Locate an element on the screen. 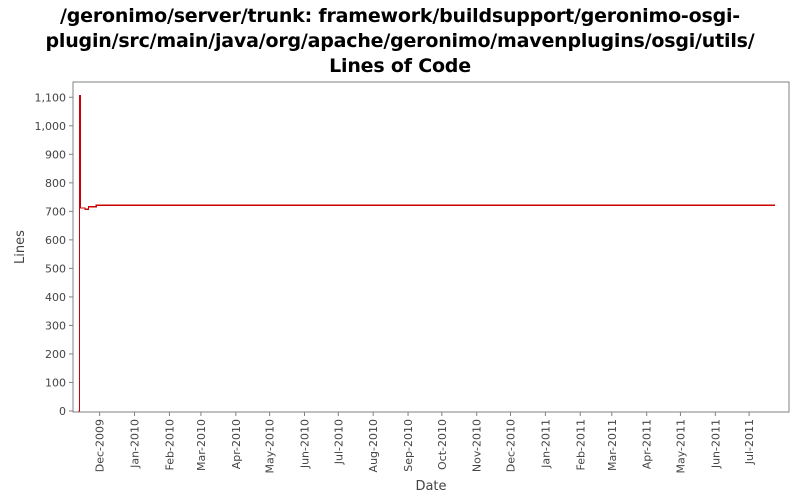 The height and width of the screenshot is (500, 800). y-tick-label: 300 is located at coordinates (55, 325).